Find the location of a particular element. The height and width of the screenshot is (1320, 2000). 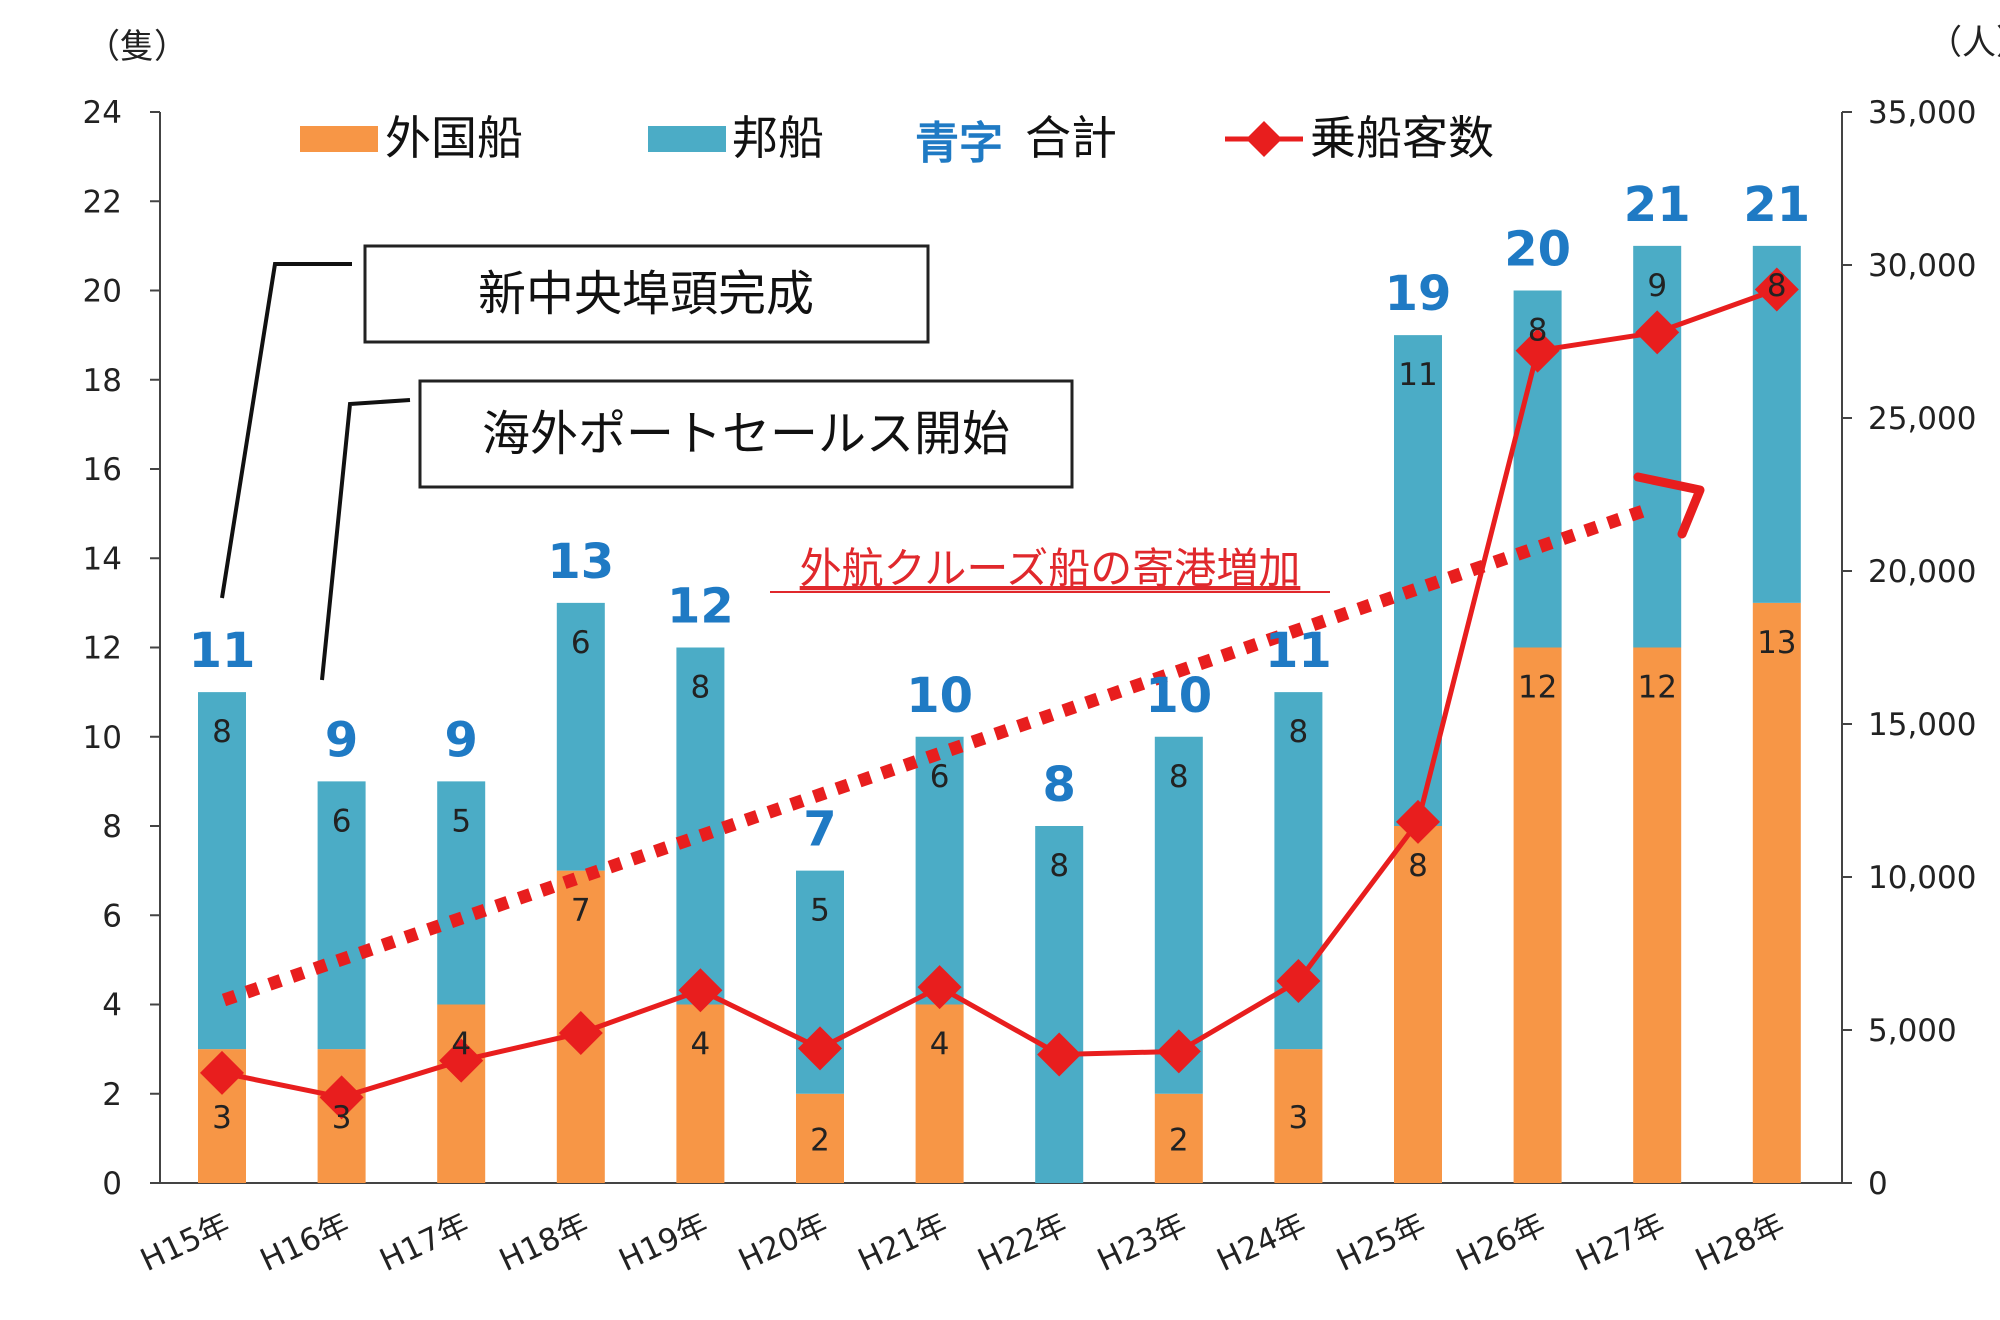

x-tick-label: H26年 is located at coordinates (1501, 1243).